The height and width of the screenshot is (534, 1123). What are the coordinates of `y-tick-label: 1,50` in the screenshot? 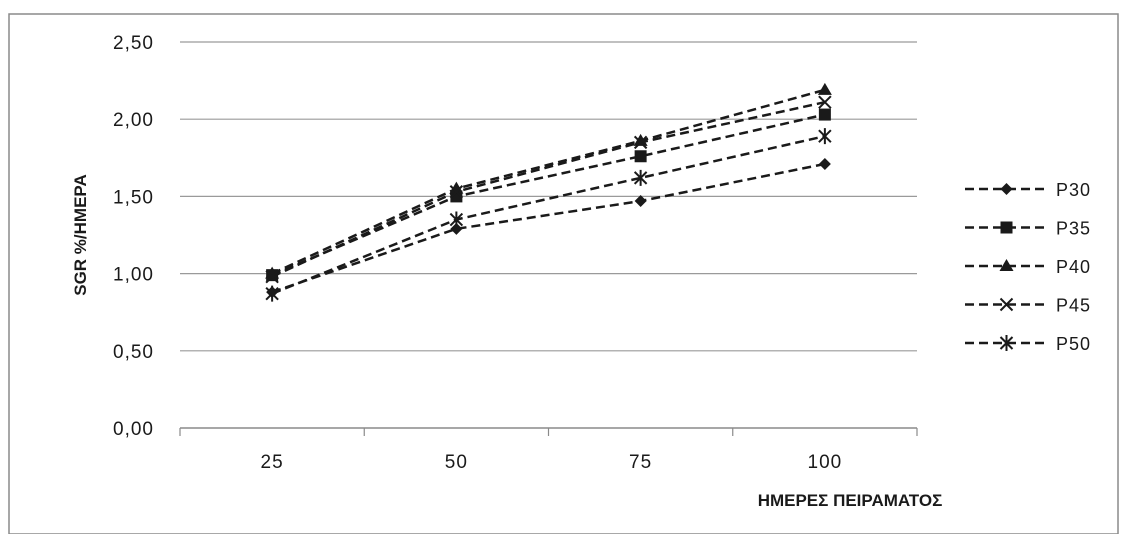 It's located at (133, 197).